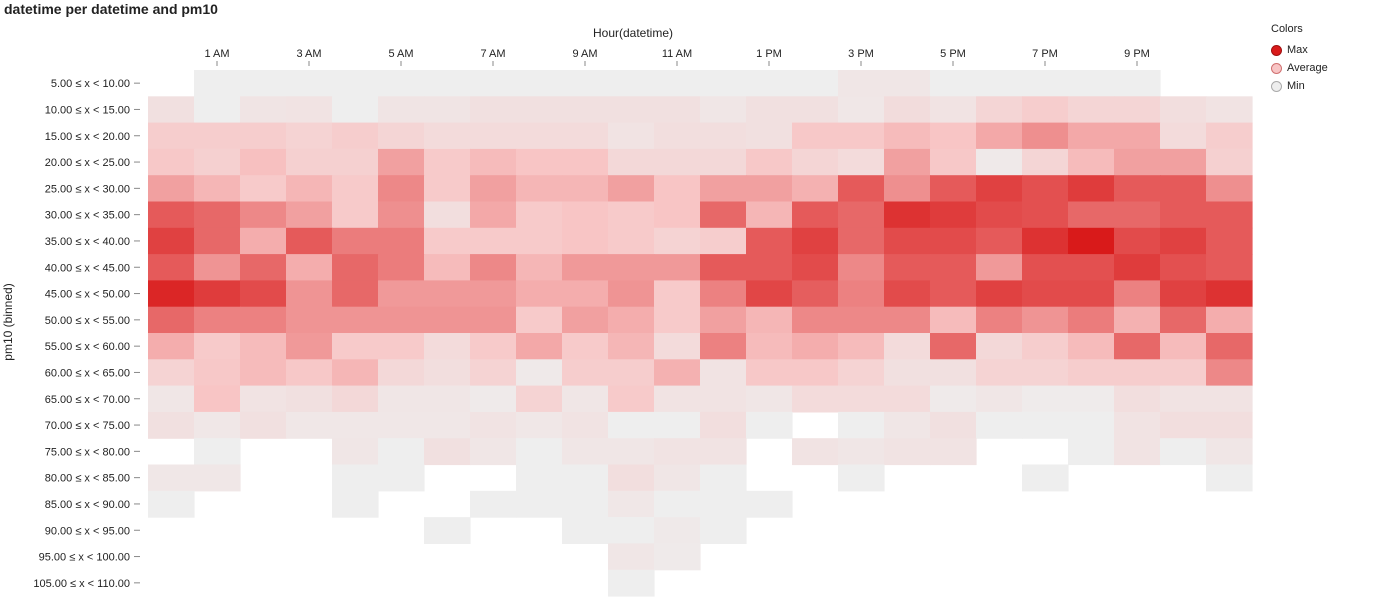 The image size is (1374, 606). What do you see at coordinates (492, 54) in the screenshot?
I see `x-tick-label: 7 AM` at bounding box center [492, 54].